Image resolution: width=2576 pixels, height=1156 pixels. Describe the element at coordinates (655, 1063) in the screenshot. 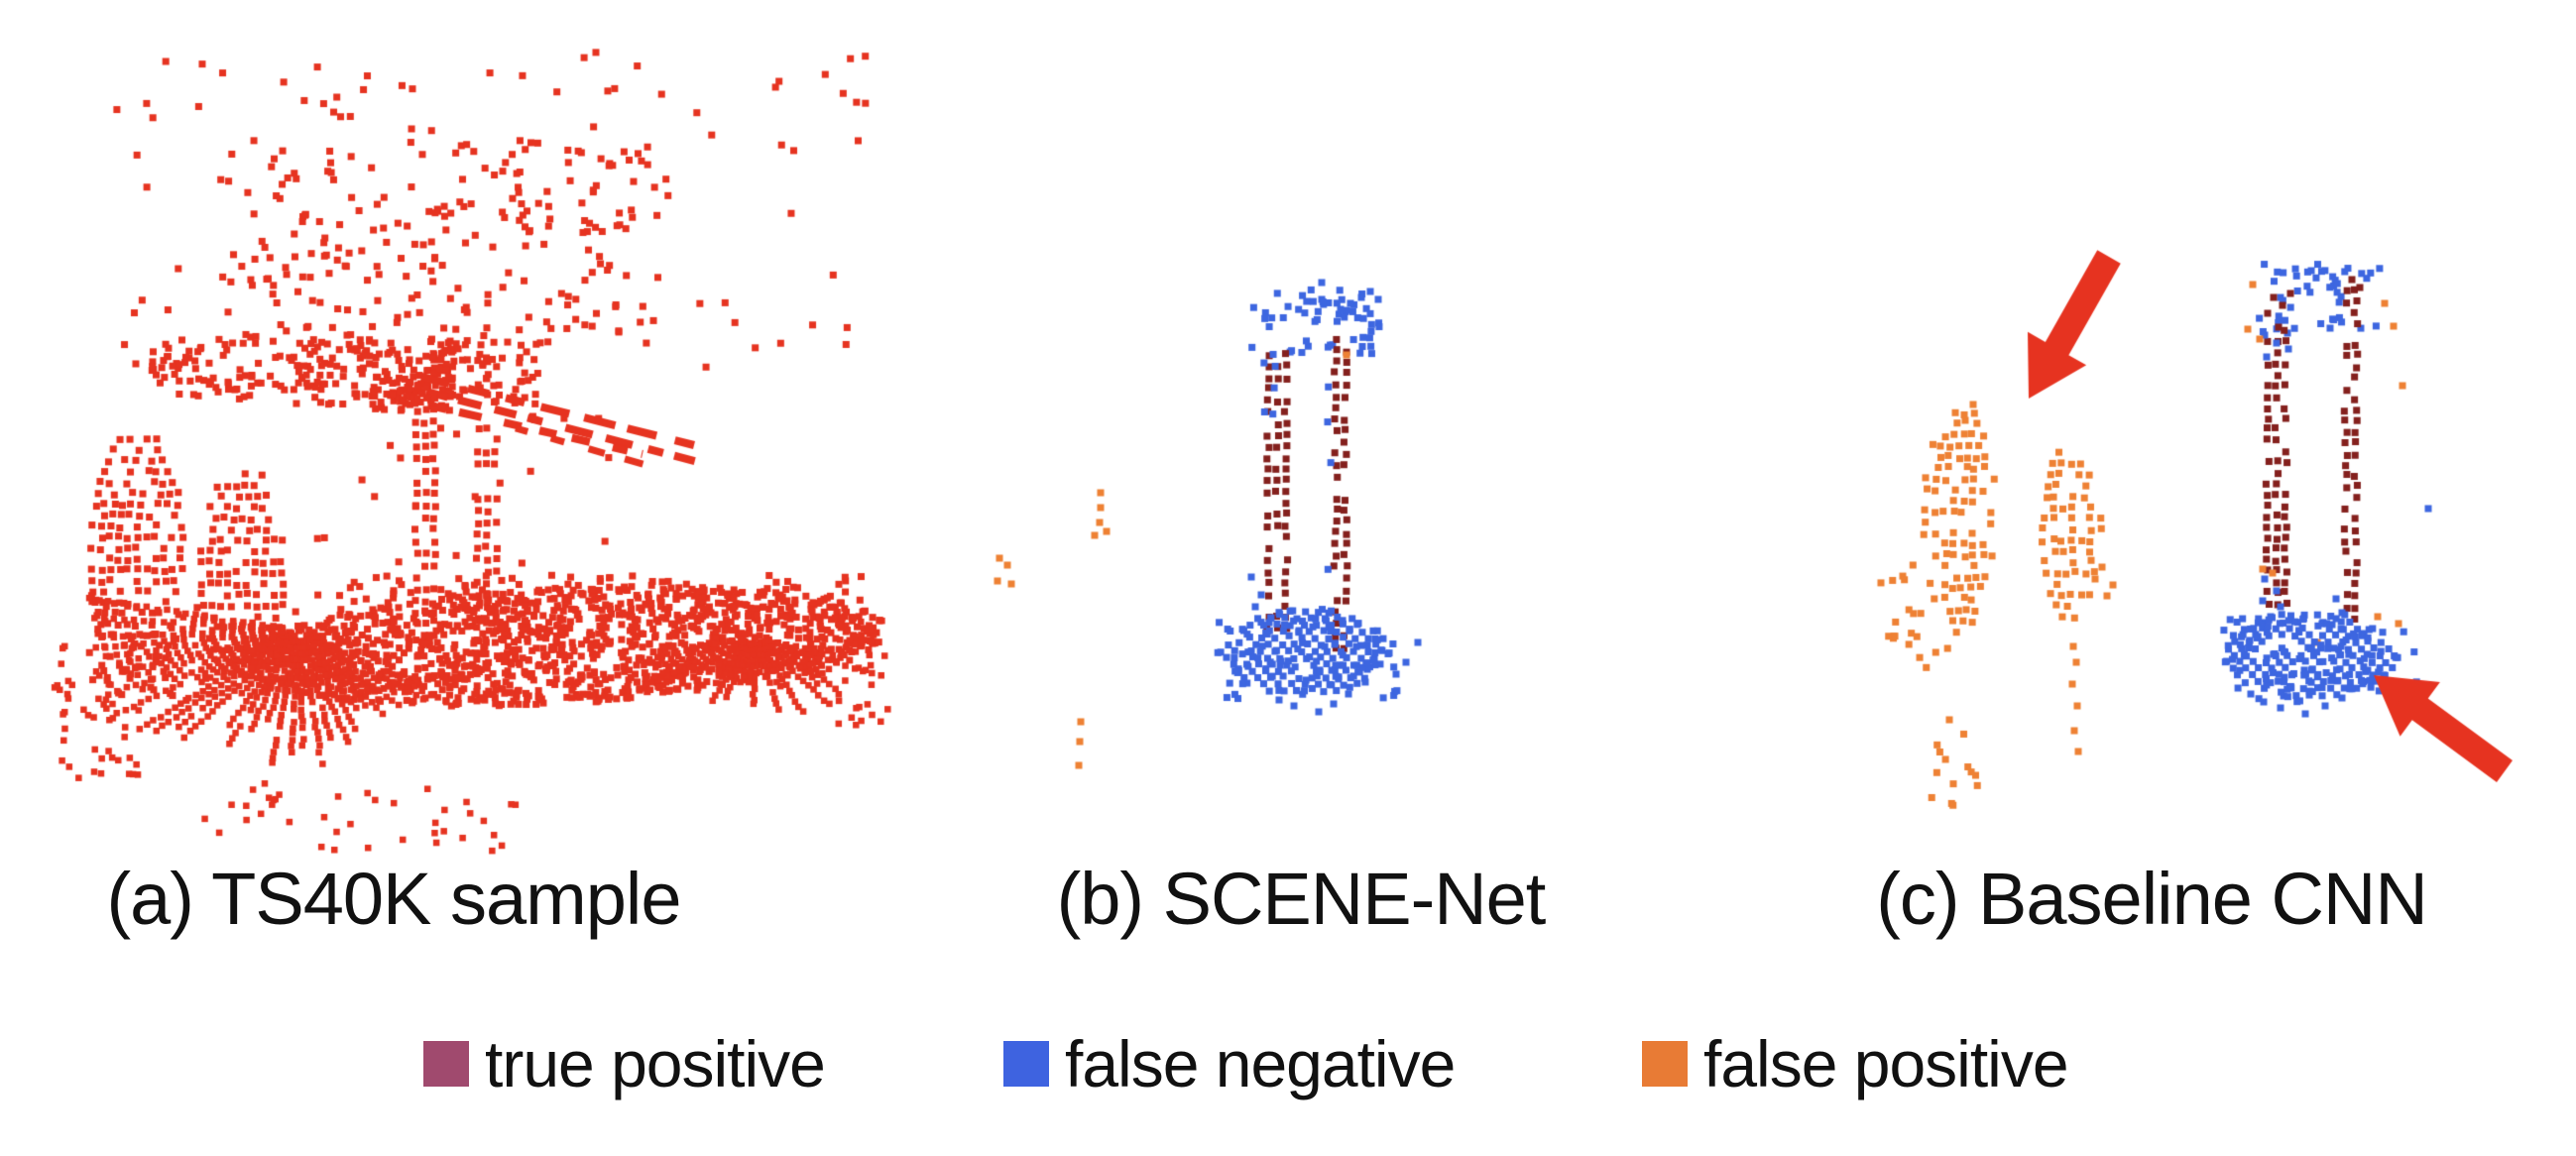

I see `true-positive-label: true positive` at that location.